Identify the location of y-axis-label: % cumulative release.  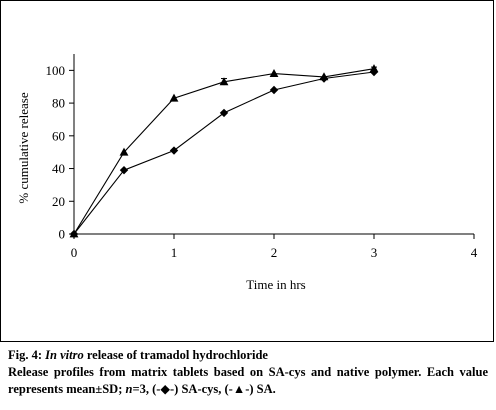
(23, 147).